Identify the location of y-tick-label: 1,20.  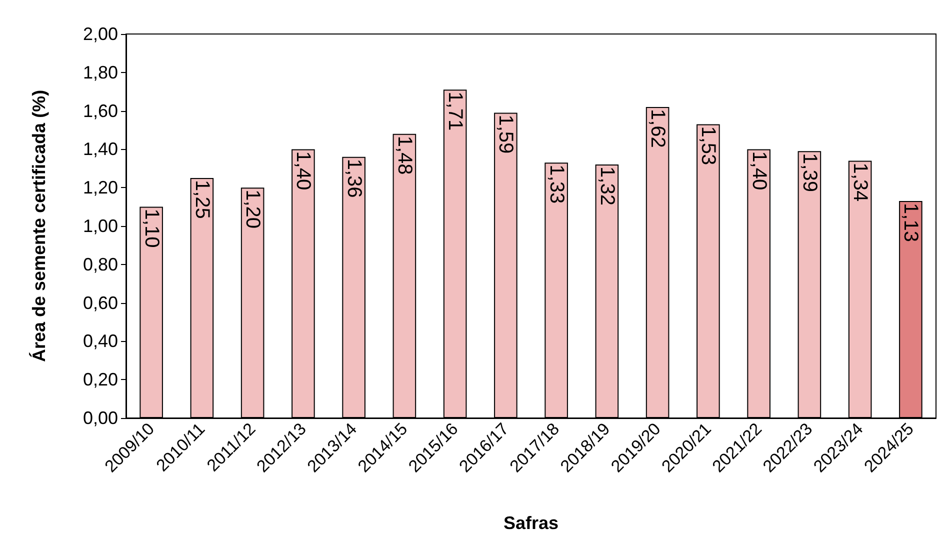
(100, 188).